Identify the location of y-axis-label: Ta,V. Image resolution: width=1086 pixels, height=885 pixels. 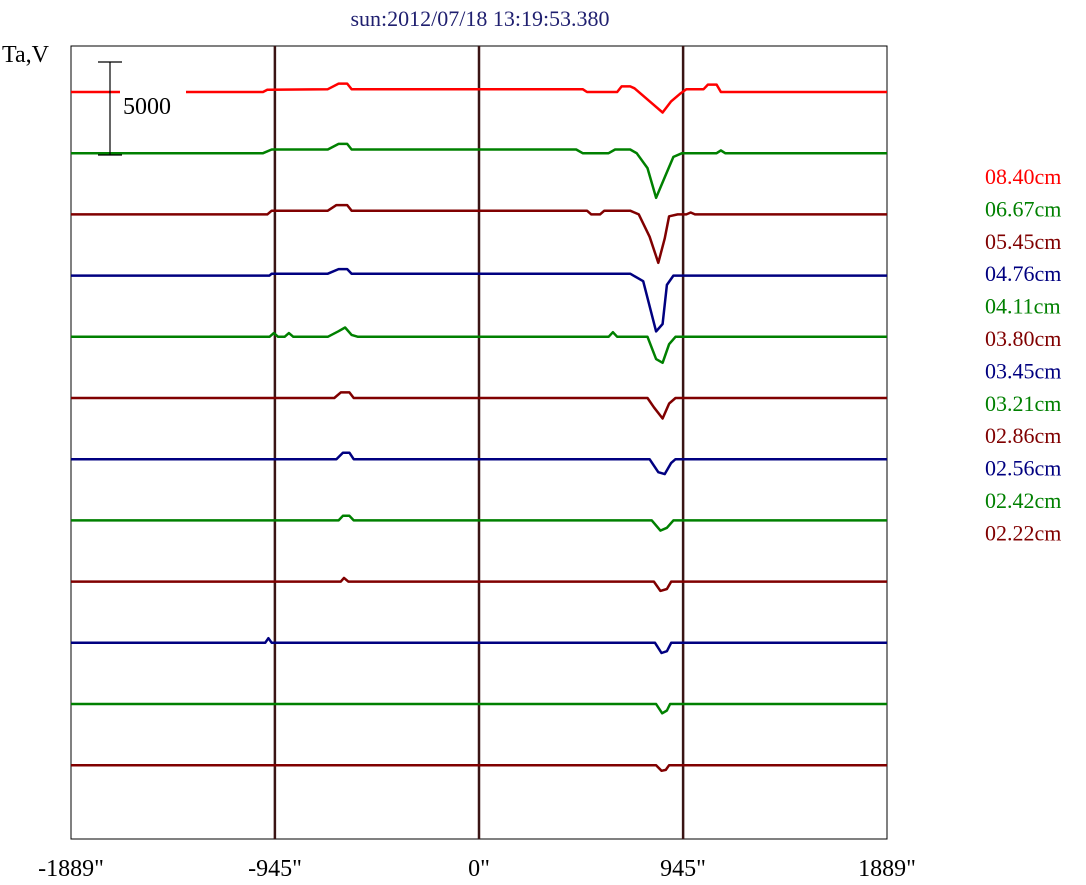
(26, 55).